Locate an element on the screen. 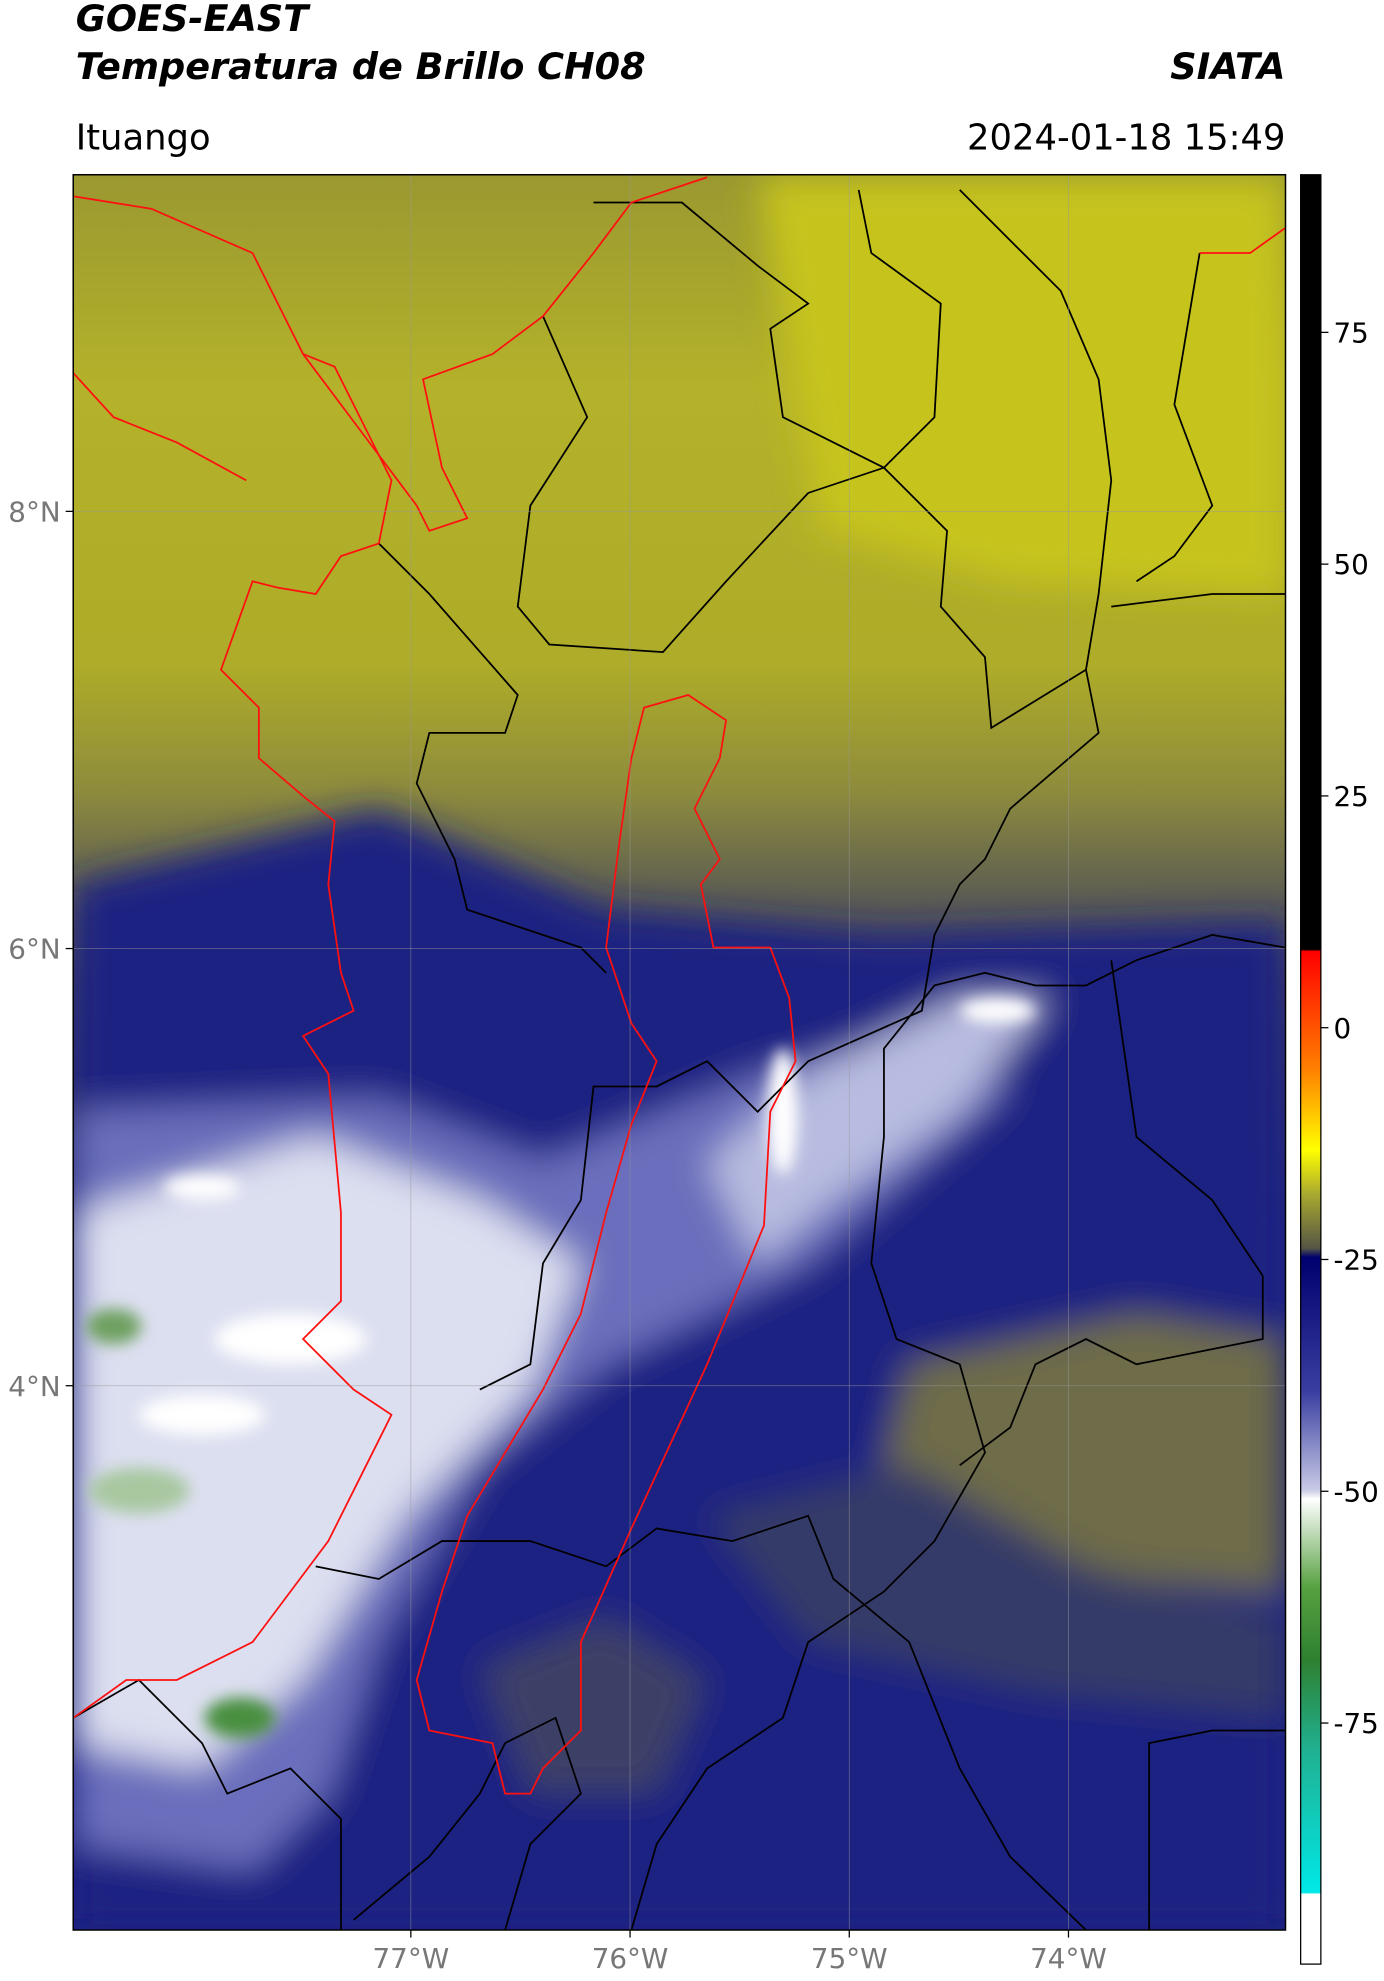  colorbar-tick-label: -25 is located at coordinates (1355, 1260).